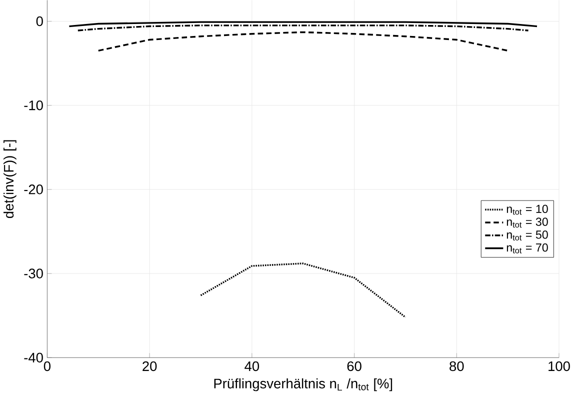  Describe the element at coordinates (527, 249) in the screenshot. I see `legend-label: n$_{tot}$ = 70` at that location.